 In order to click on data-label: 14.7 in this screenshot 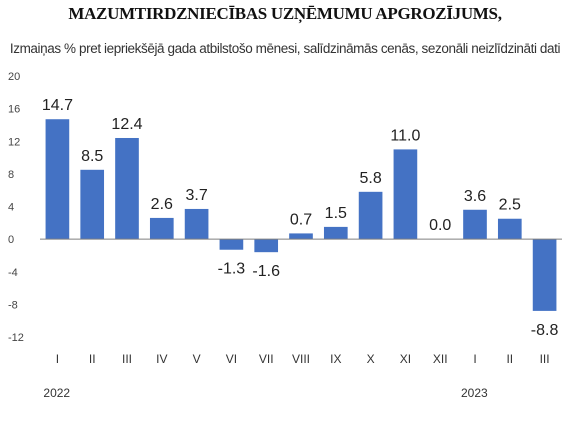, I will do `click(57, 105)`.